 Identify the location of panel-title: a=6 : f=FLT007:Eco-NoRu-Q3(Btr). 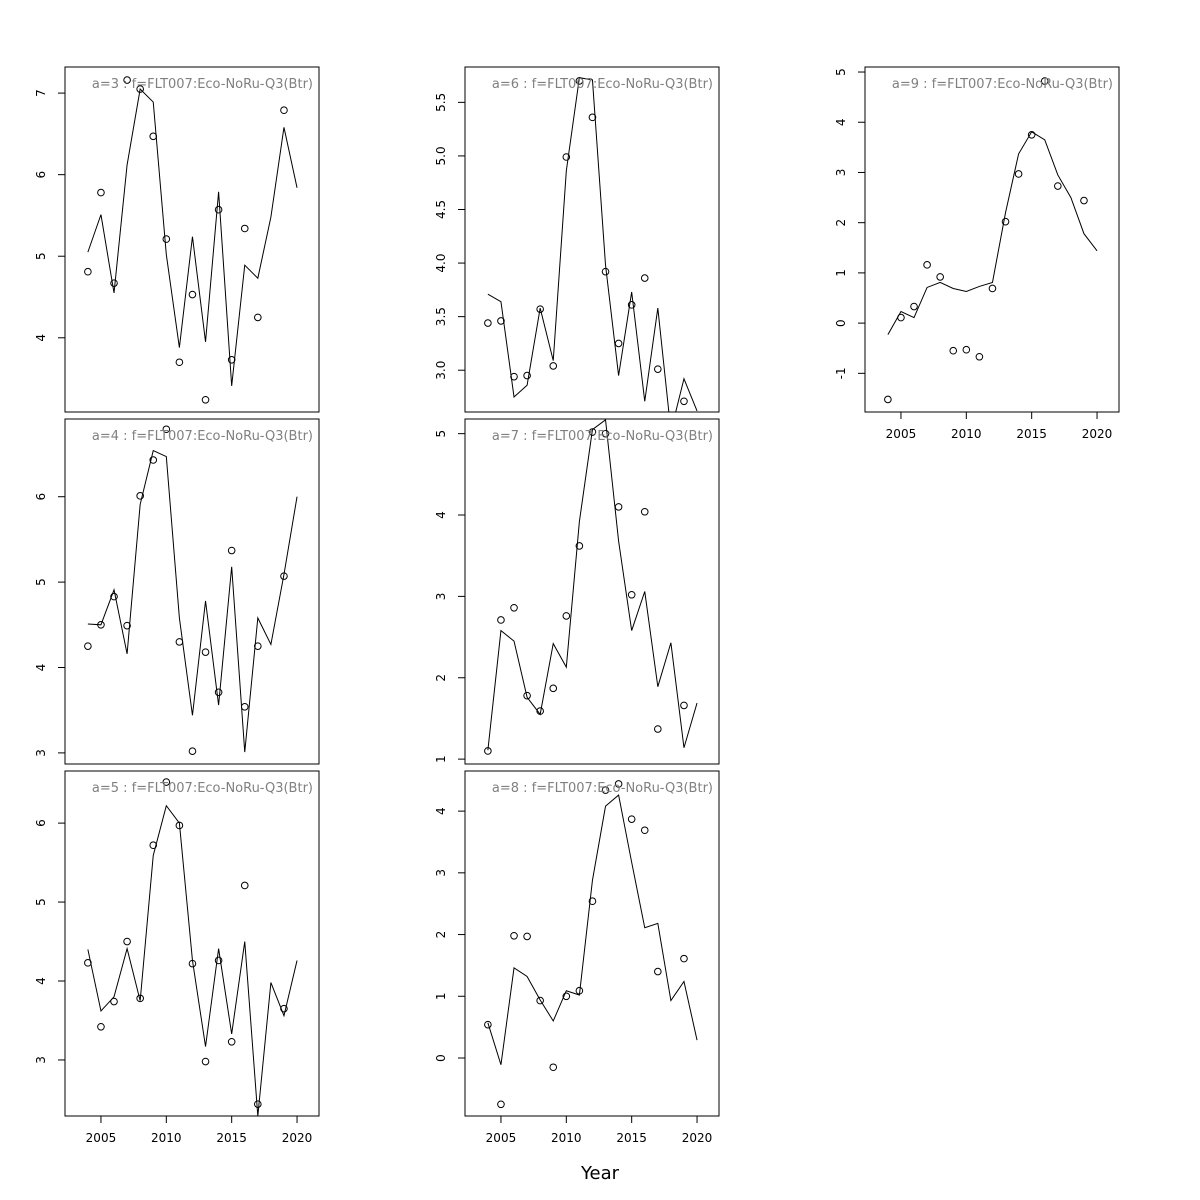
(602, 84).